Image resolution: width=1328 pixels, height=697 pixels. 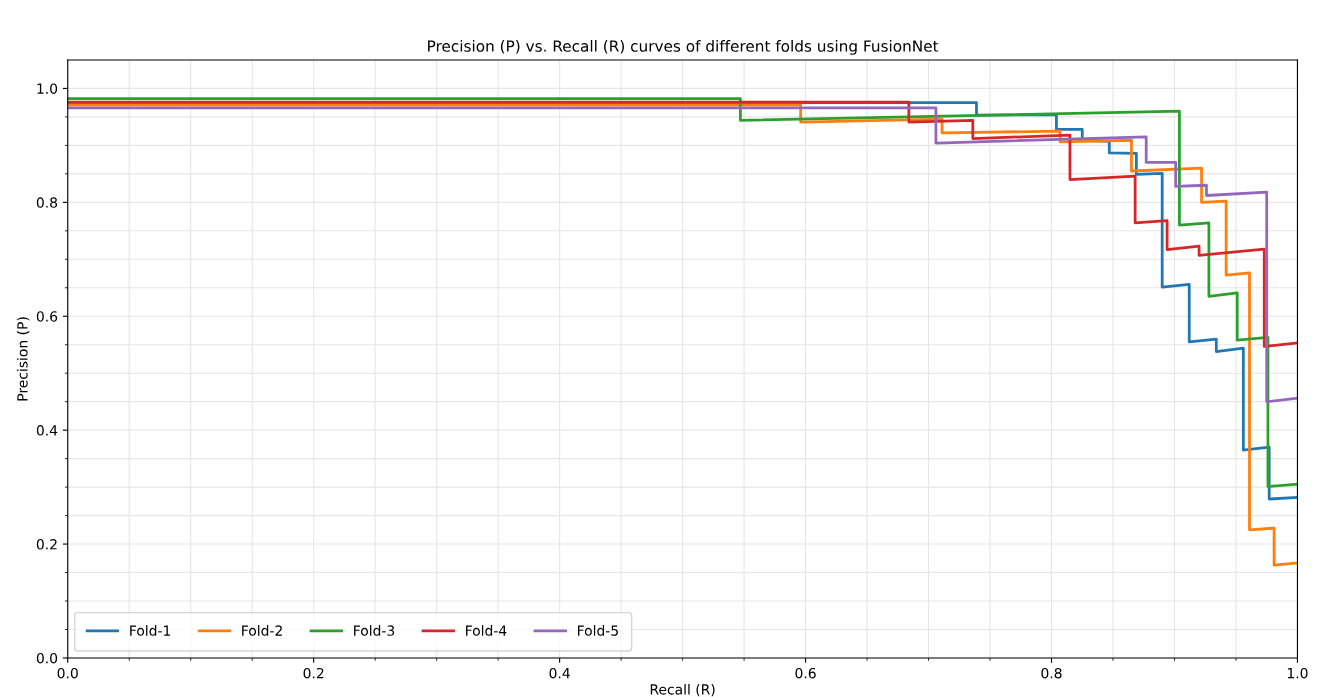 I want to click on legend-label: Fold-1, so click(x=150, y=630).